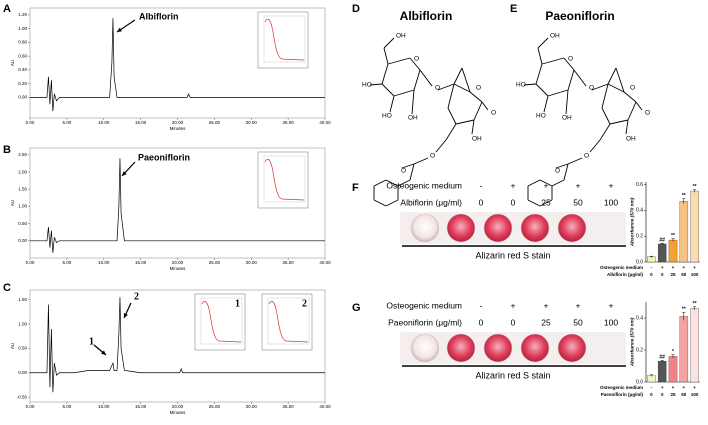 This screenshot has width=708, height=425. What do you see at coordinates (215, 262) in the screenshot?
I see `x-tick-label: 25.00` at bounding box center [215, 262].